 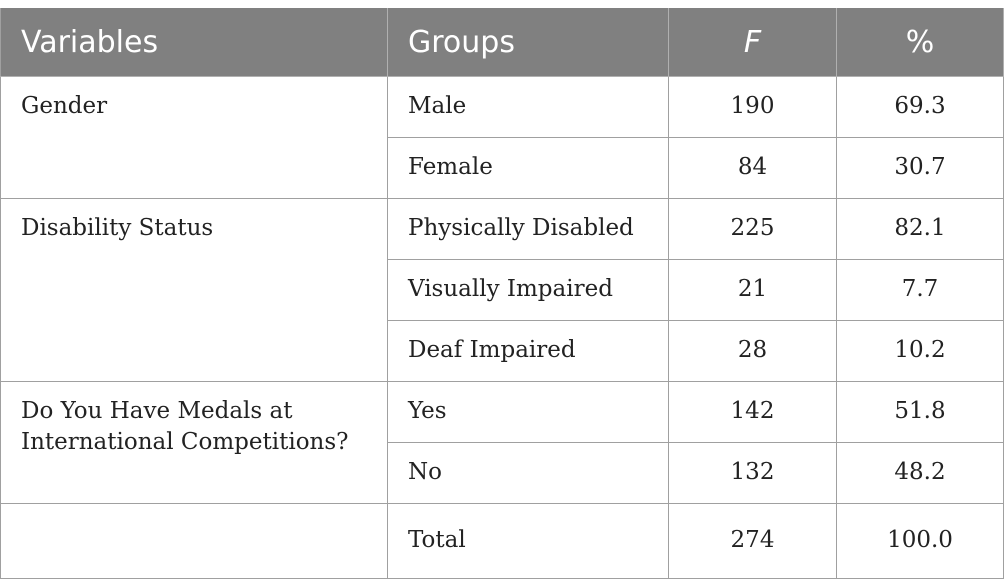 I want to click on percent-cell: 82.1, so click(x=920, y=229).